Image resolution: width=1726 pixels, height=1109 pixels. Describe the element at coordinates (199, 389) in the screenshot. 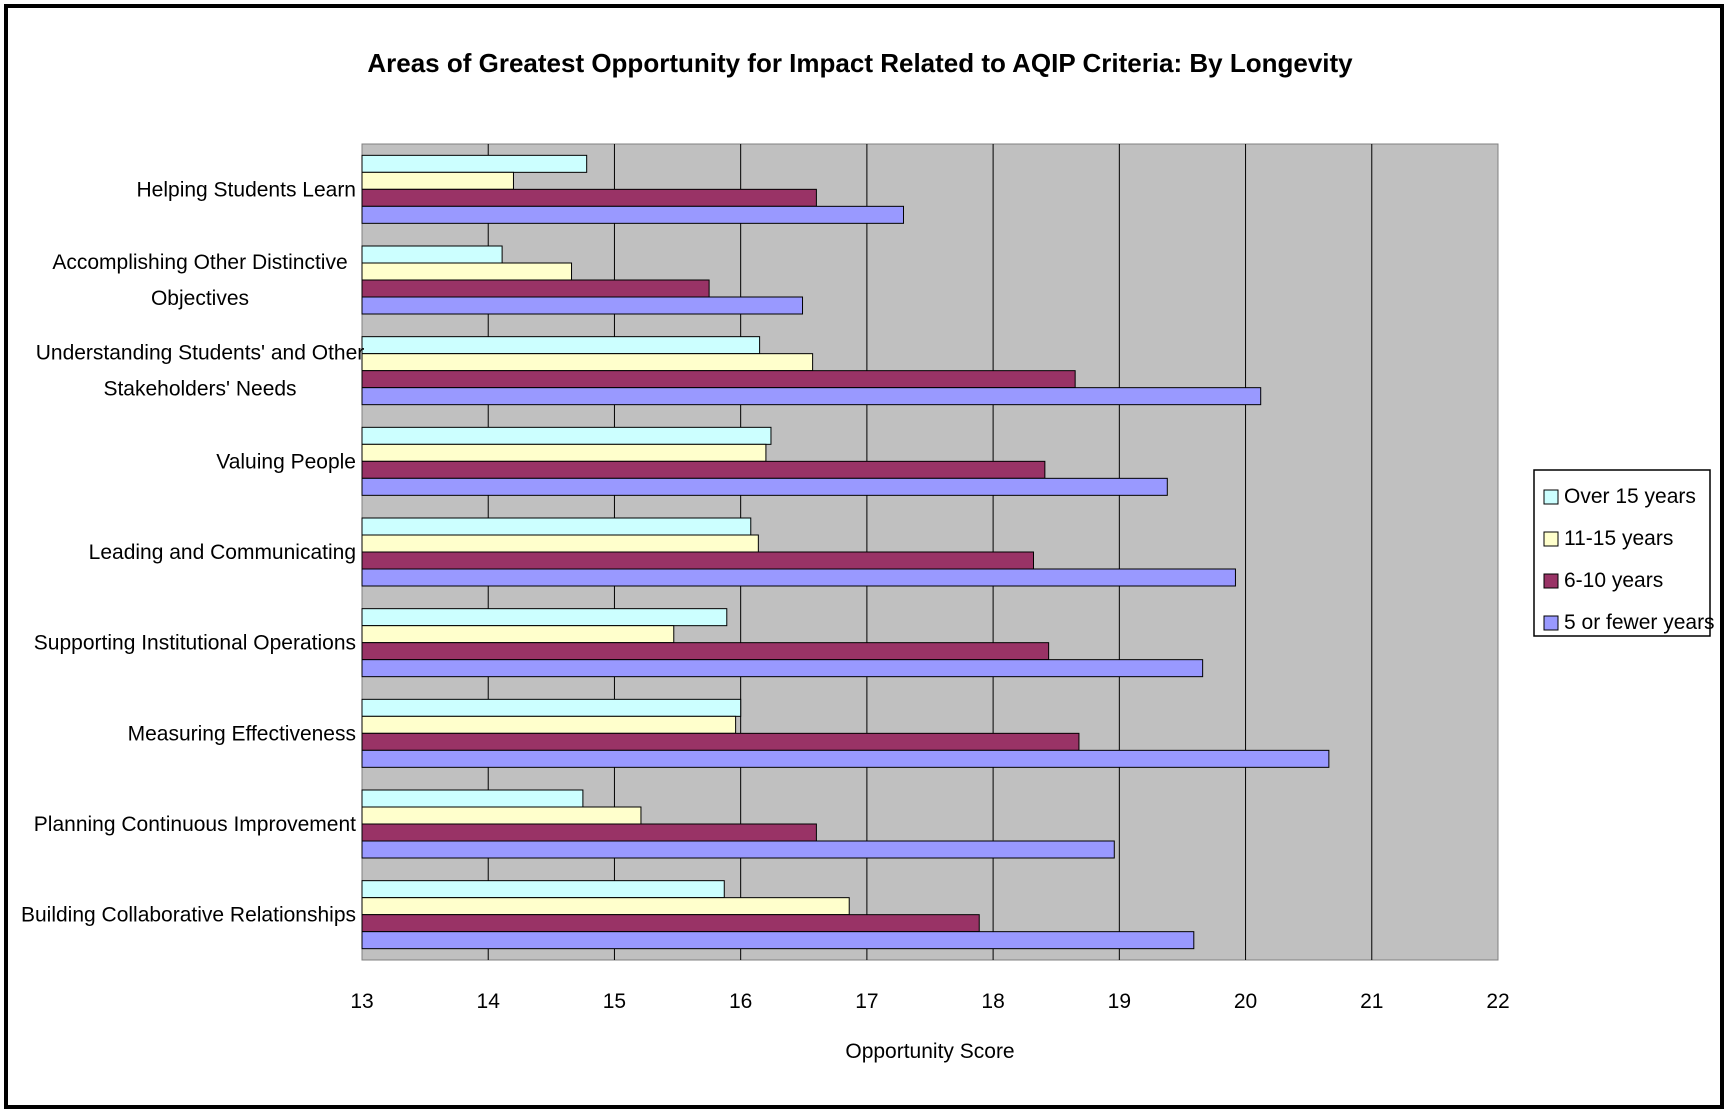

I see `category-label: Stakeholders' Needs` at that location.